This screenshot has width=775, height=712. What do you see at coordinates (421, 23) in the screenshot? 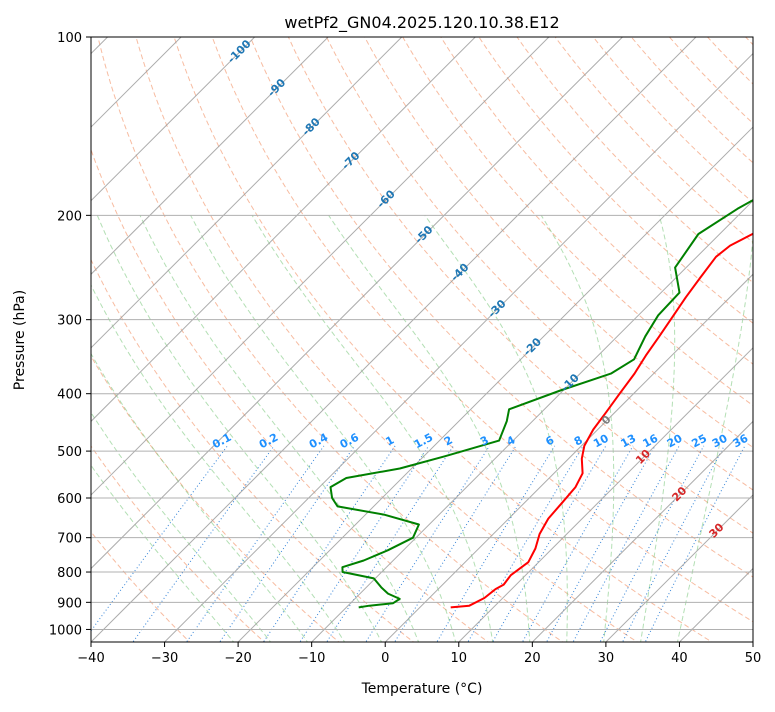
I see `chart-title: wetPf2_GN04.2025.120.10.38.E12` at bounding box center [421, 23].